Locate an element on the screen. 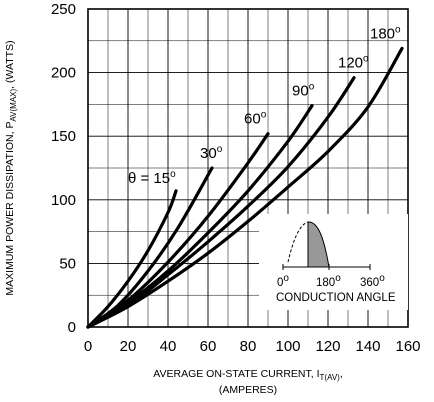 The width and height of the screenshot is (434, 402). conduction-angle-inset: 0o 180o 360o CONDUCTION ANGLE is located at coordinates (333, 262).